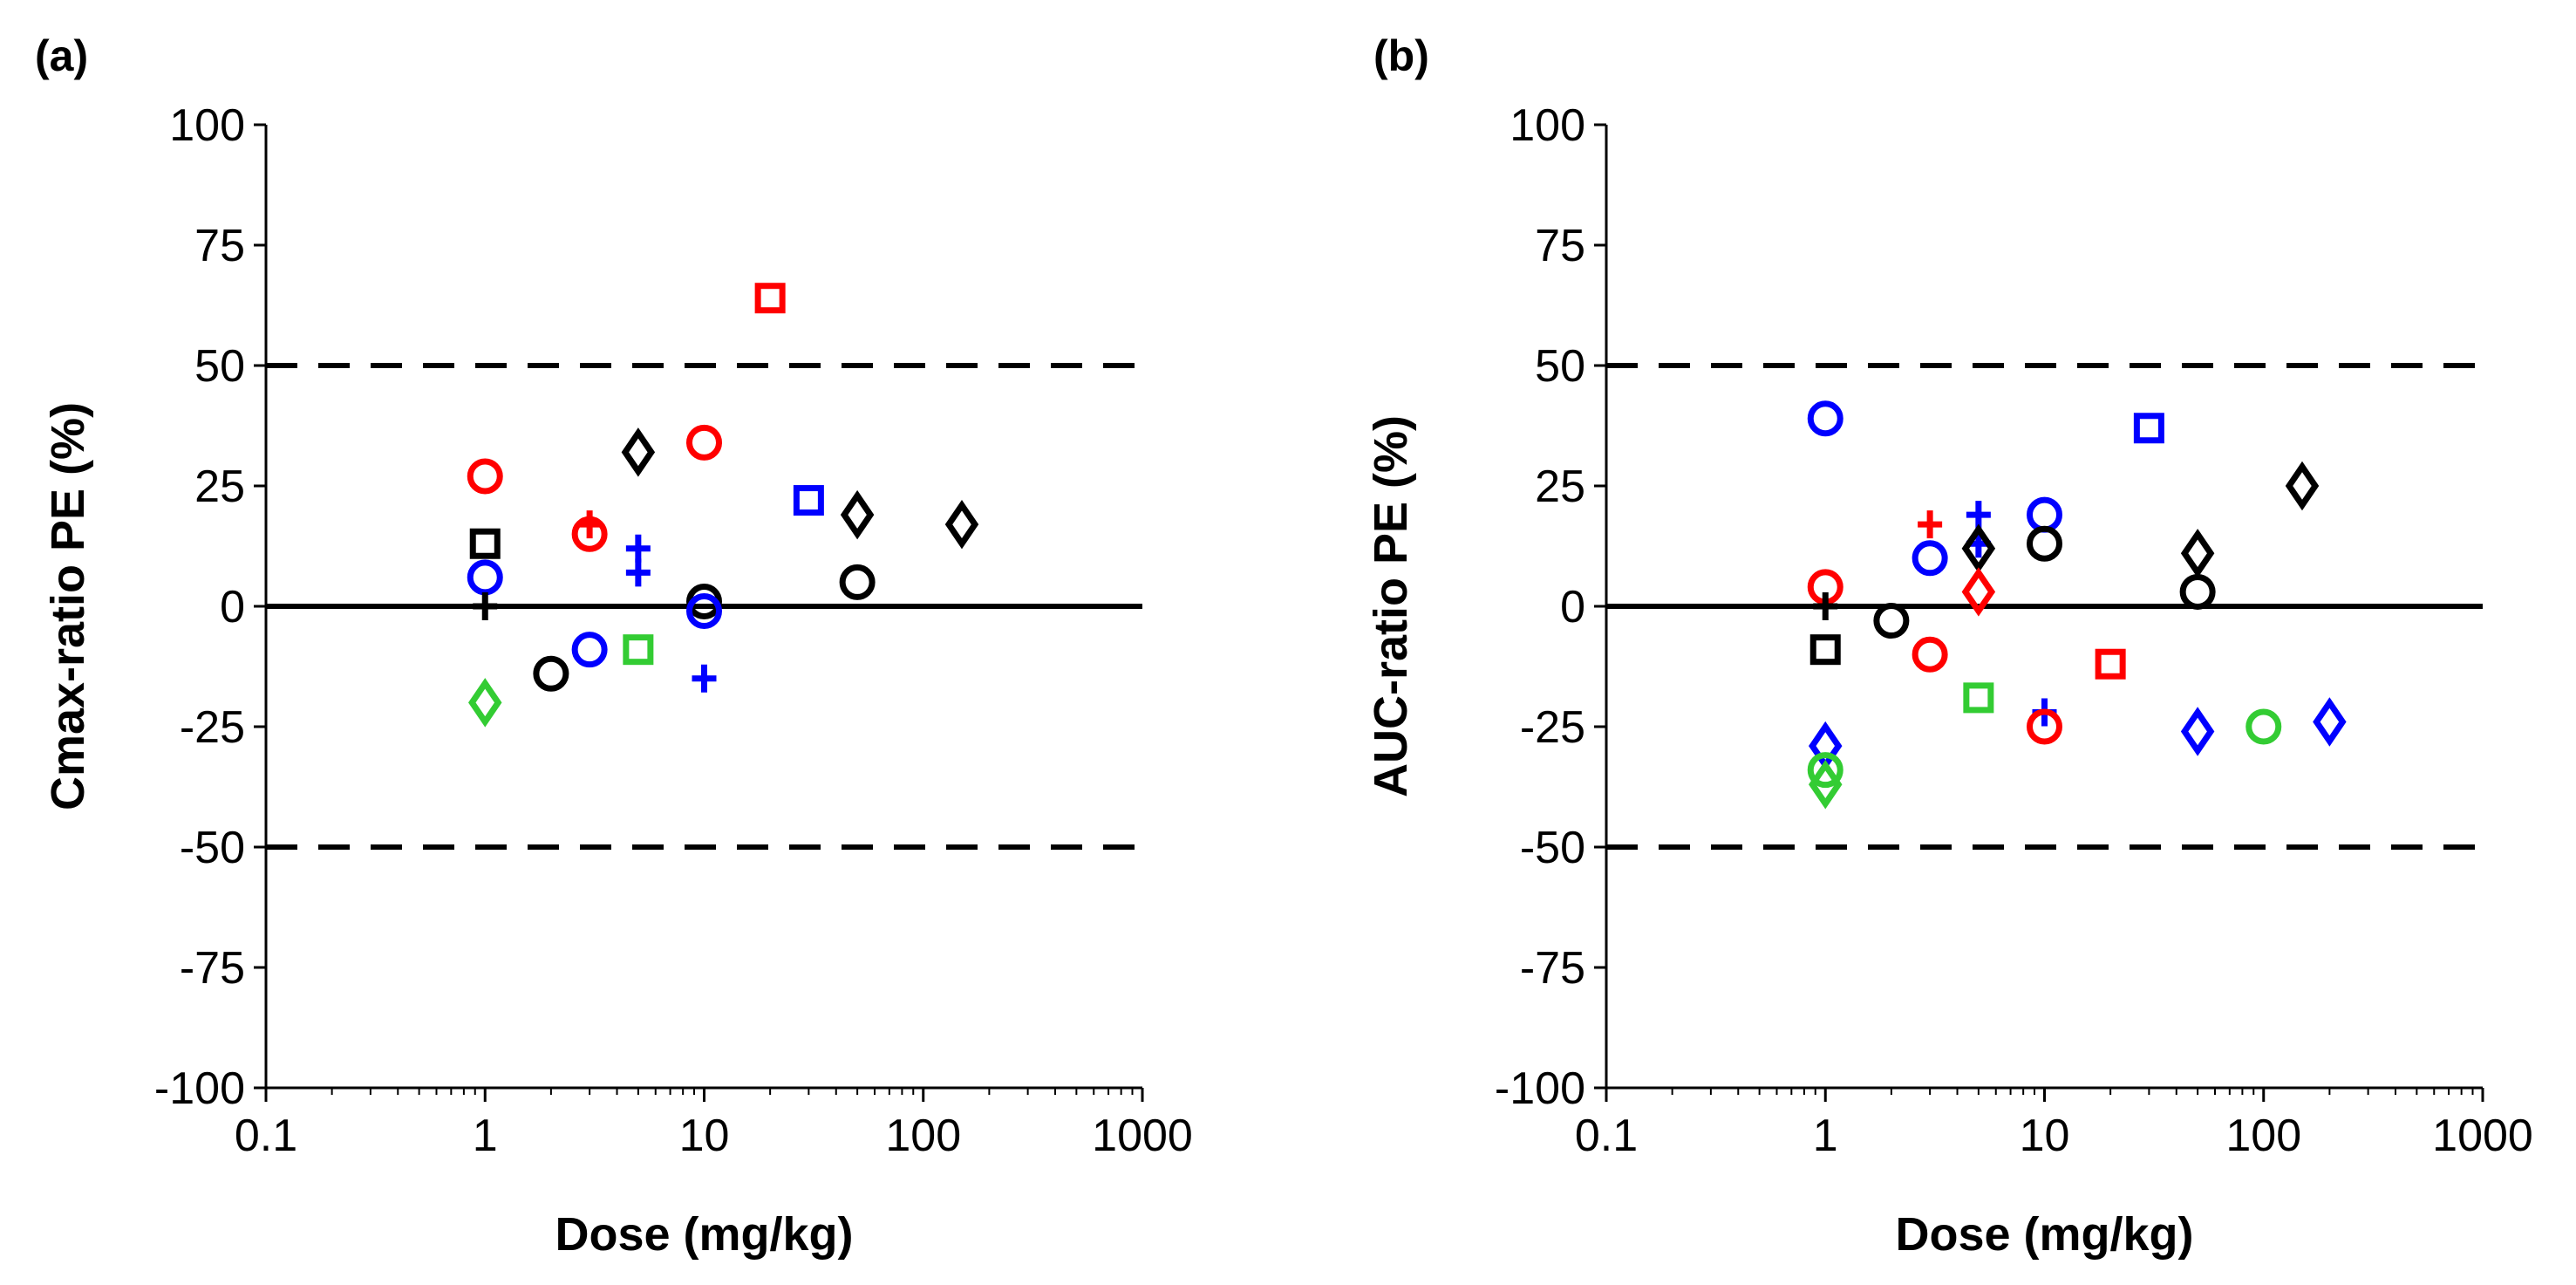  Describe the element at coordinates (1401, 55) in the screenshot. I see `panel-b-label: (b)` at that location.